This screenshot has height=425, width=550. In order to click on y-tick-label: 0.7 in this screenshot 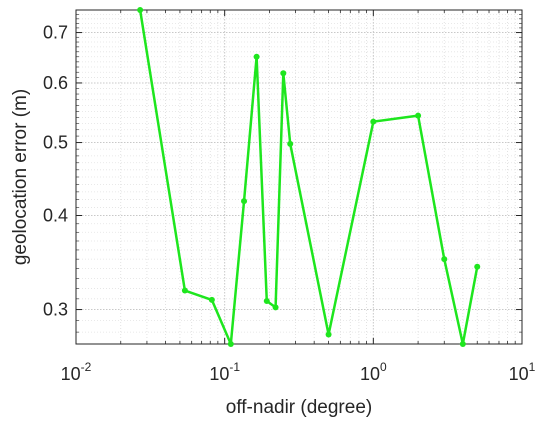, I will do `click(55, 33)`.